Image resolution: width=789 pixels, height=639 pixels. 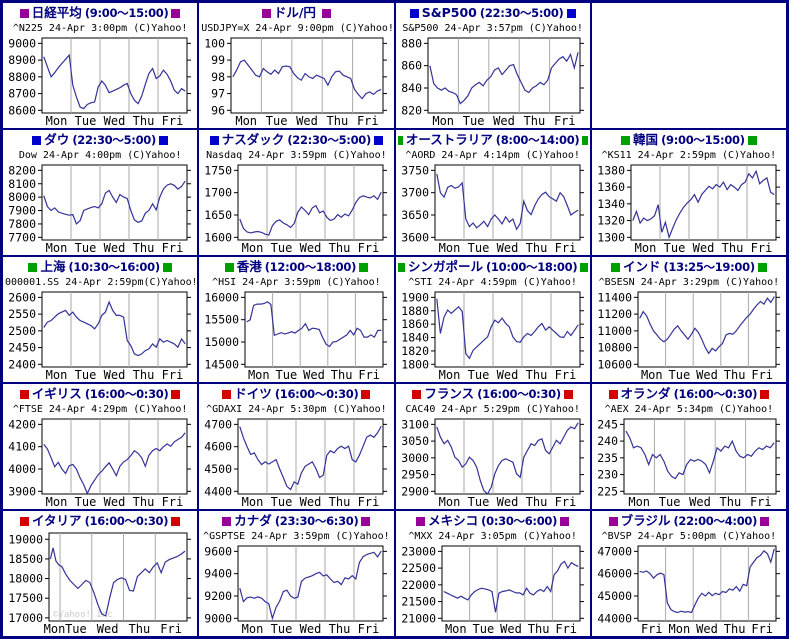 What do you see at coordinates (25, 579) in the screenshot?
I see `svg-text: 18000` at bounding box center [25, 579].